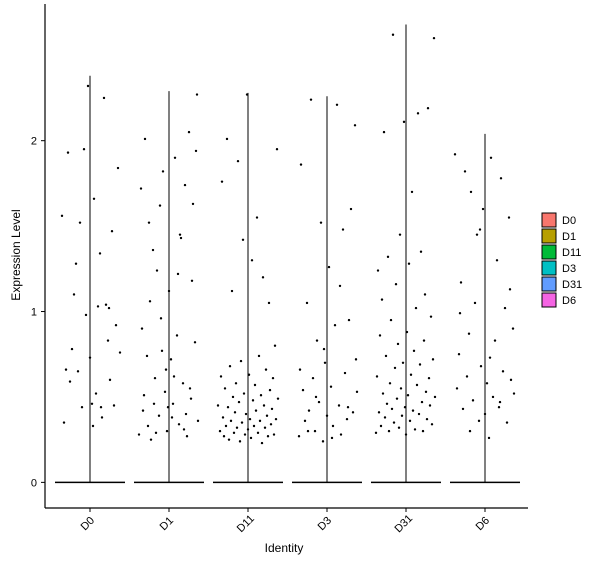  I want to click on y-axis-title: Expression Level, so click(16, 254).